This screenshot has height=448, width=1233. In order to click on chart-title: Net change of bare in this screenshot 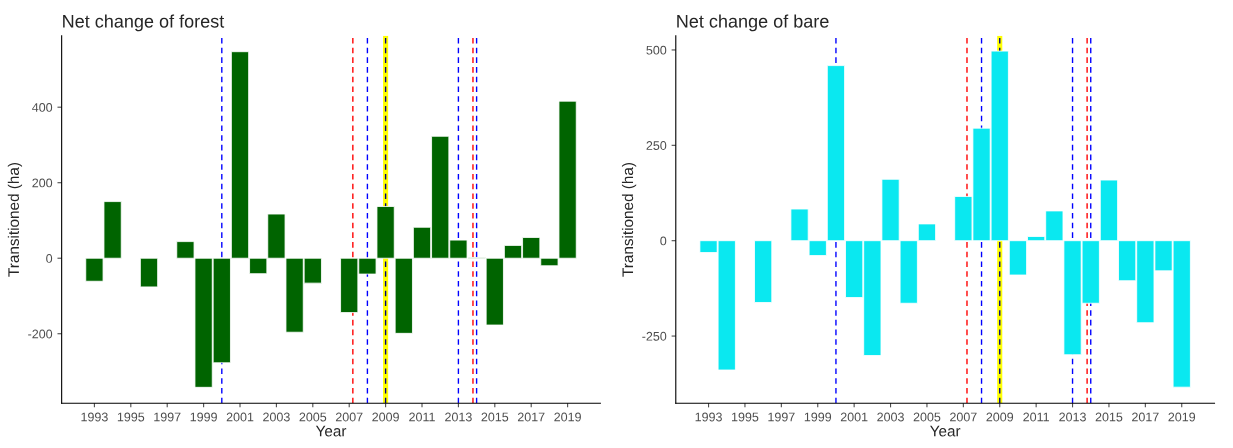, I will do `click(753, 23)`.